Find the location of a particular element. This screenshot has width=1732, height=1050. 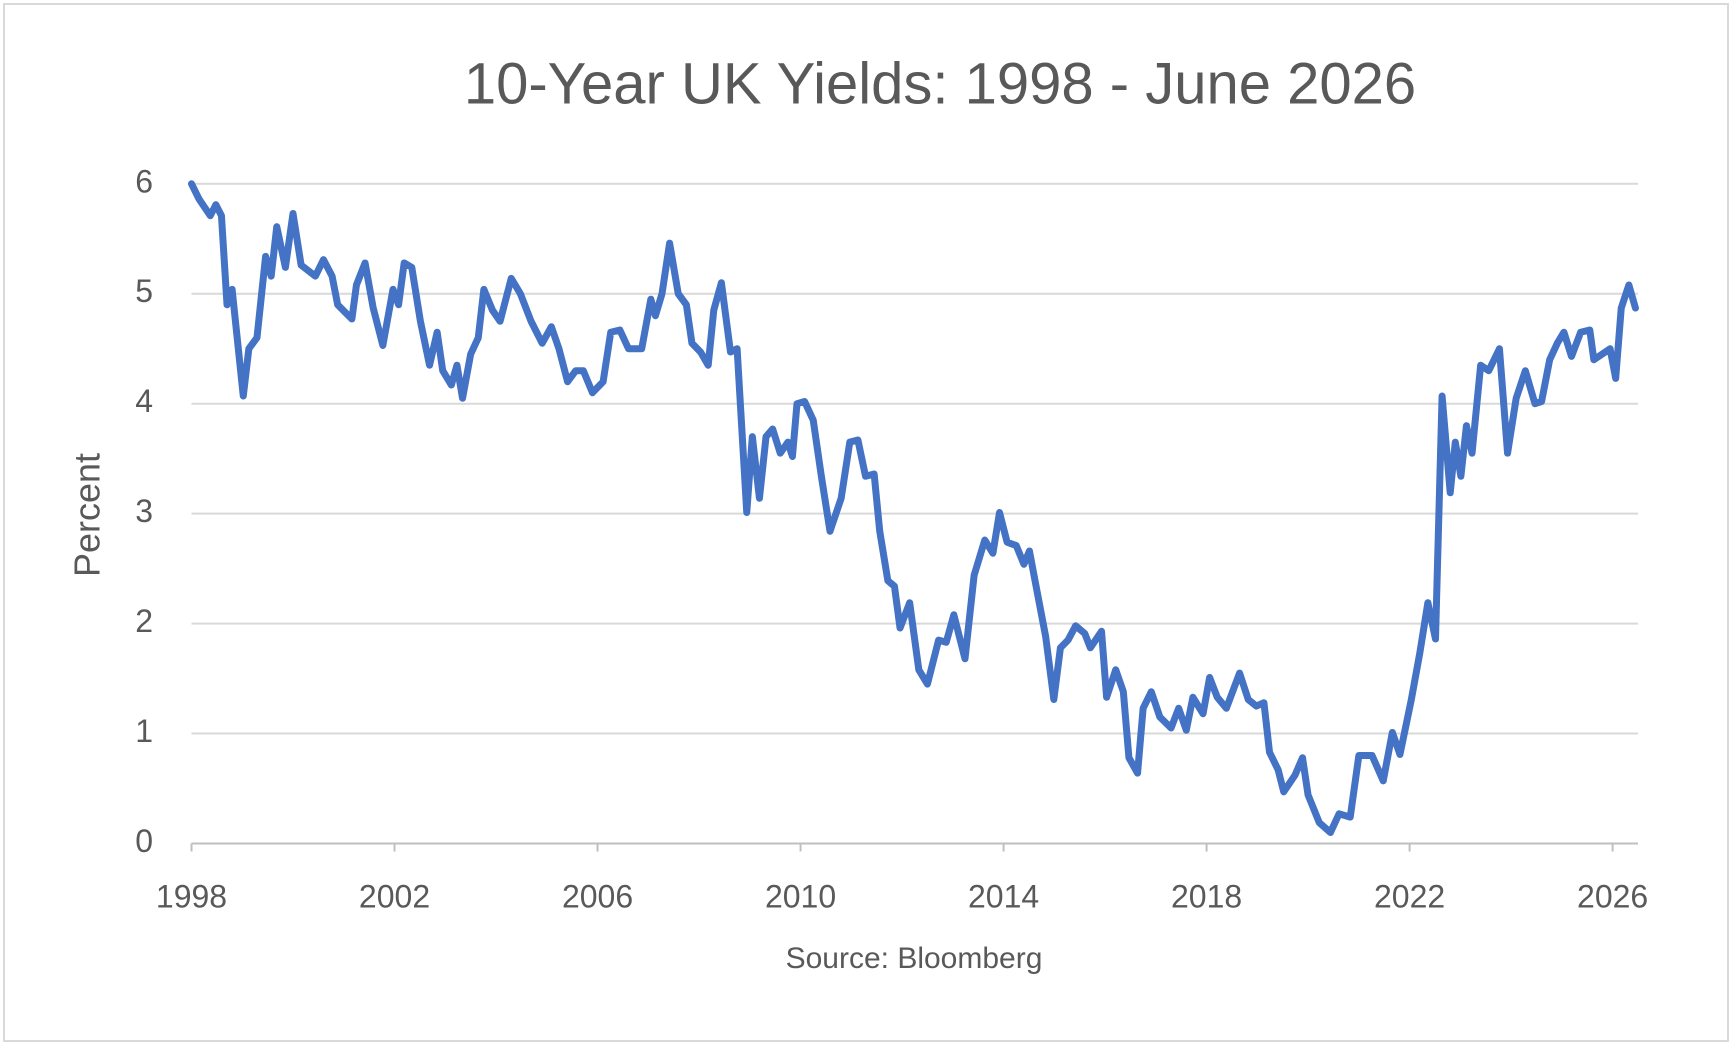

chart-title: 10-Year UK Yields: 1998 - June 2026 is located at coordinates (940, 83).